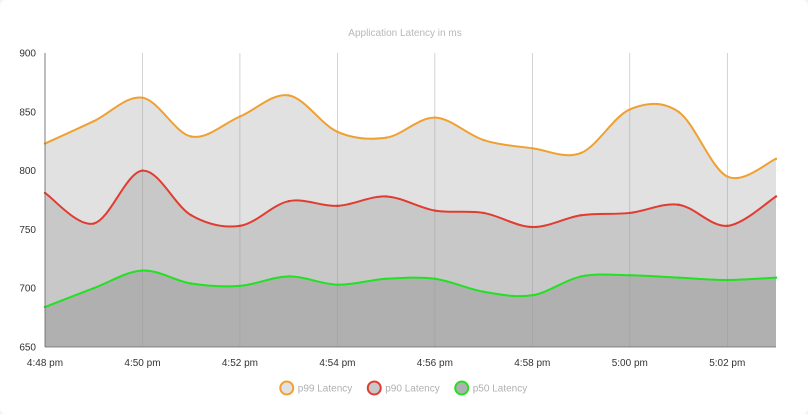 The height and width of the screenshot is (414, 808). Describe the element at coordinates (27, 348) in the screenshot. I see `y-tick-label: 650` at that location.